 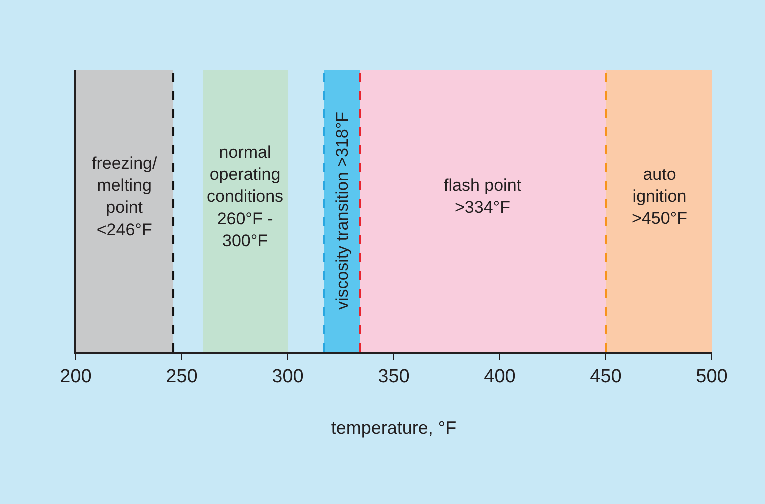 What do you see at coordinates (660, 196) in the screenshot?
I see `series-label: auto ignition >450°F` at bounding box center [660, 196].